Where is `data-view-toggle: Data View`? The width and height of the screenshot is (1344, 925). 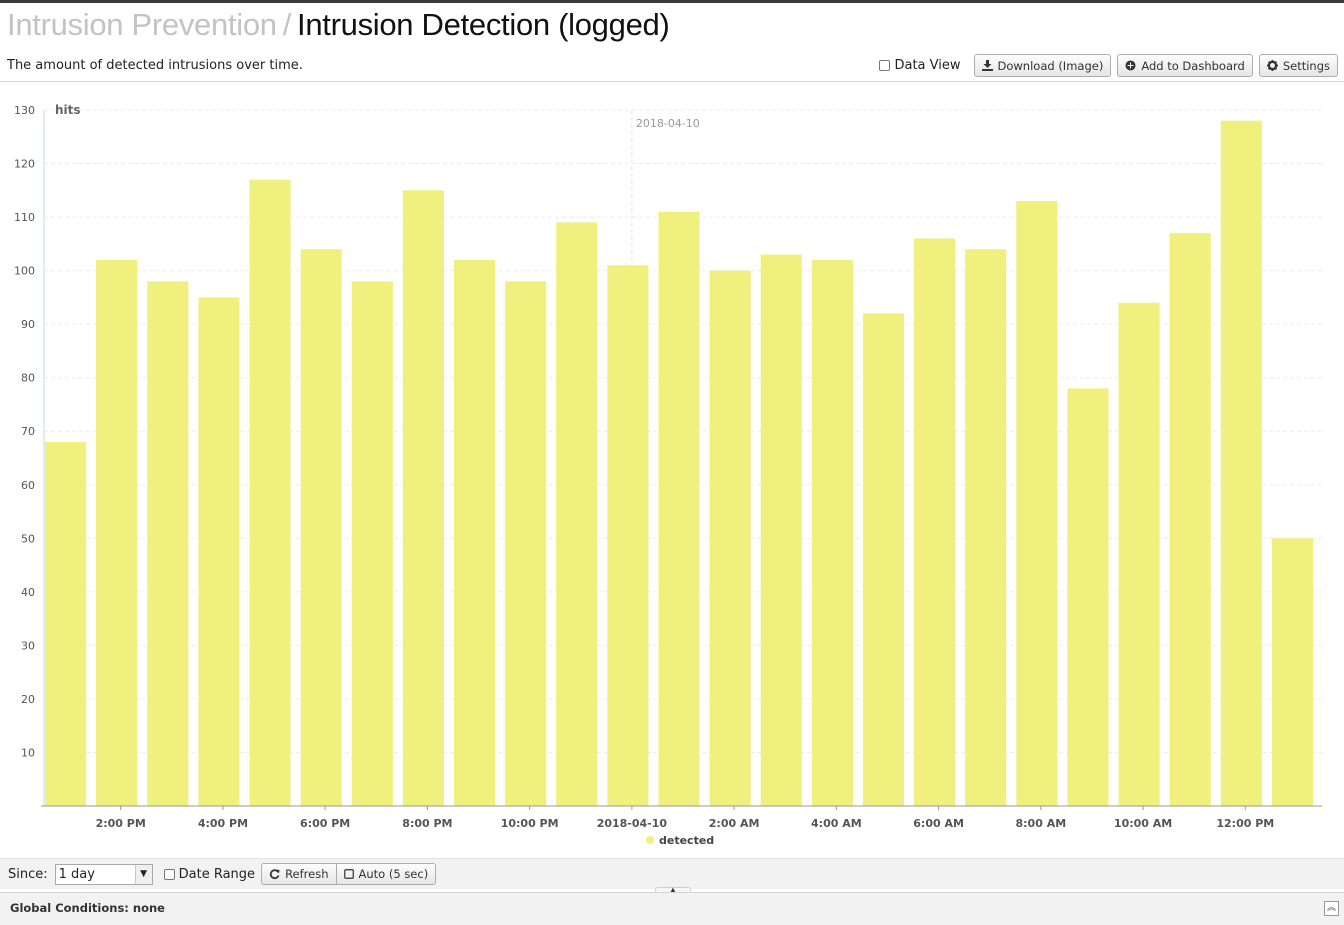 data-view-toggle: Data View is located at coordinates (920, 65).